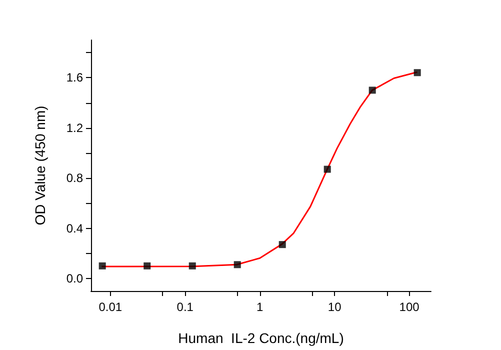 This screenshot has height=350, width=501. I want to click on y-tick-label: 0.8, so click(75, 178).